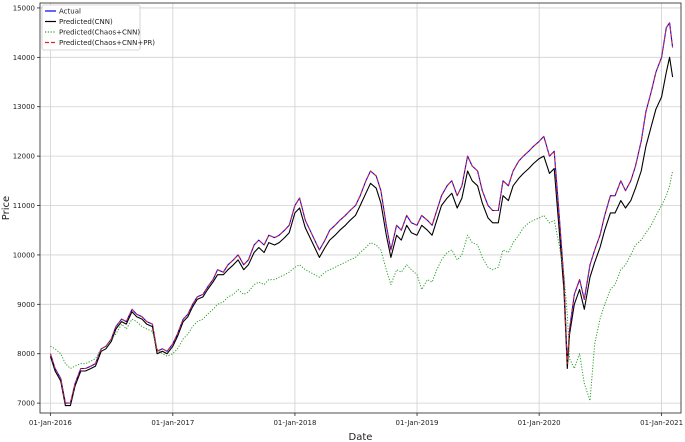 The image size is (685, 442). I want to click on legend-label: Predicted(Chaos+CNN), so click(99, 33).